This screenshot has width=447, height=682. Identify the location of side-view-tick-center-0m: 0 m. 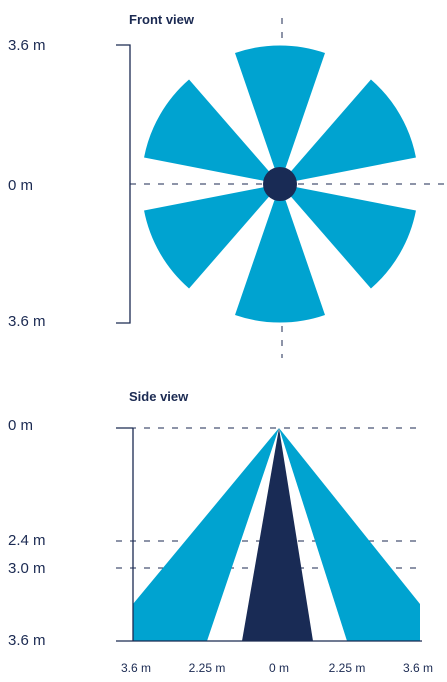
(279, 668).